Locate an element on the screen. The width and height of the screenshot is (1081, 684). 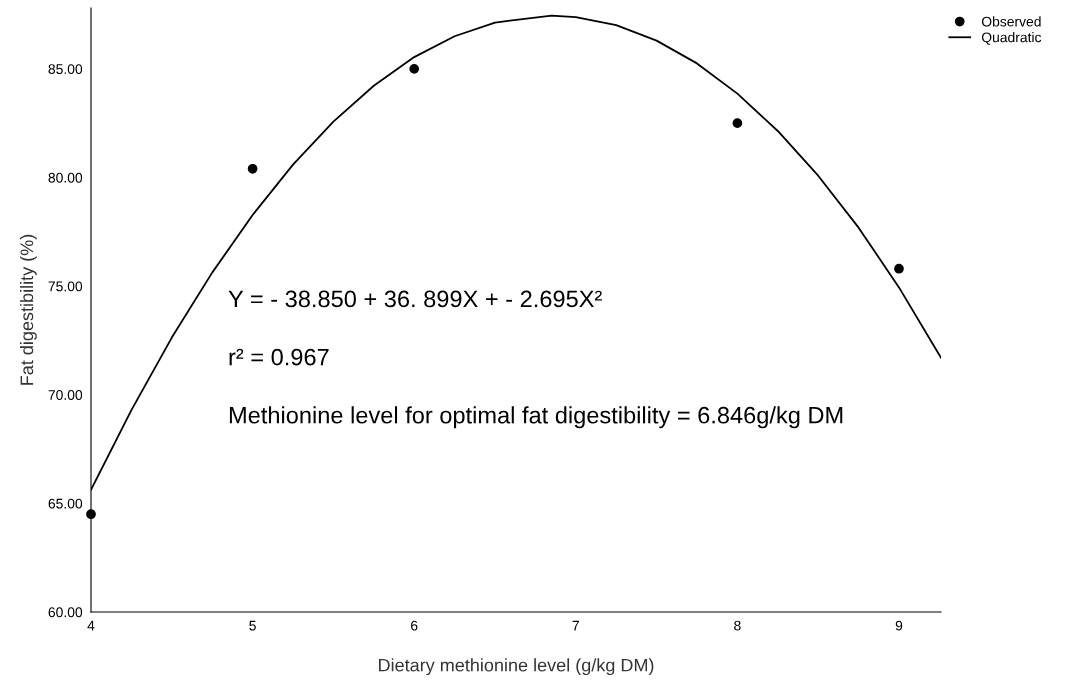
x-tick-label: 9 is located at coordinates (899, 625).